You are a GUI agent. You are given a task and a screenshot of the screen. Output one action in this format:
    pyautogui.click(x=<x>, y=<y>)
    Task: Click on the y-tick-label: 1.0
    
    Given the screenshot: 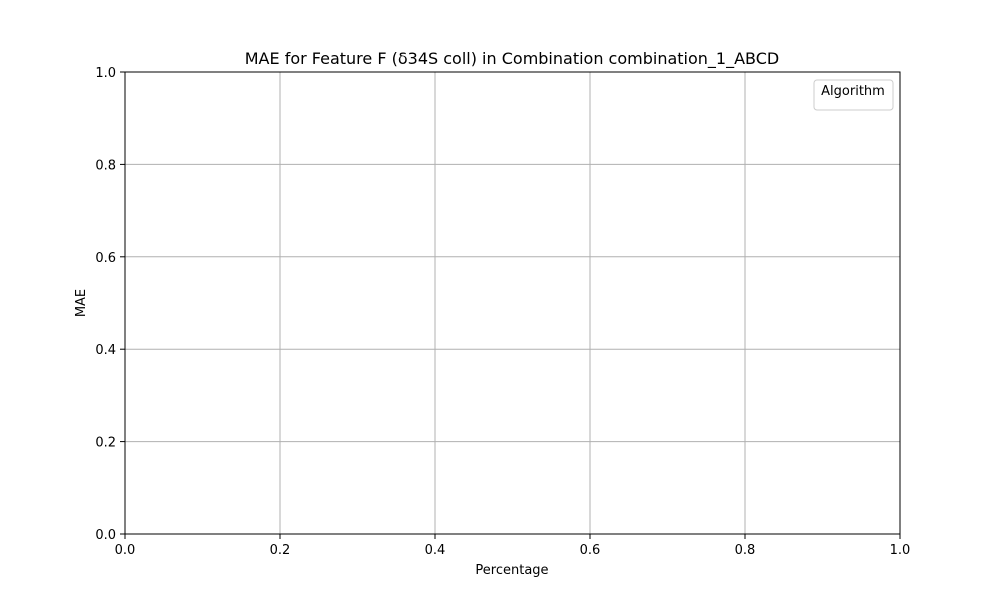 What is the action you would take?
    pyautogui.click(x=105, y=73)
    